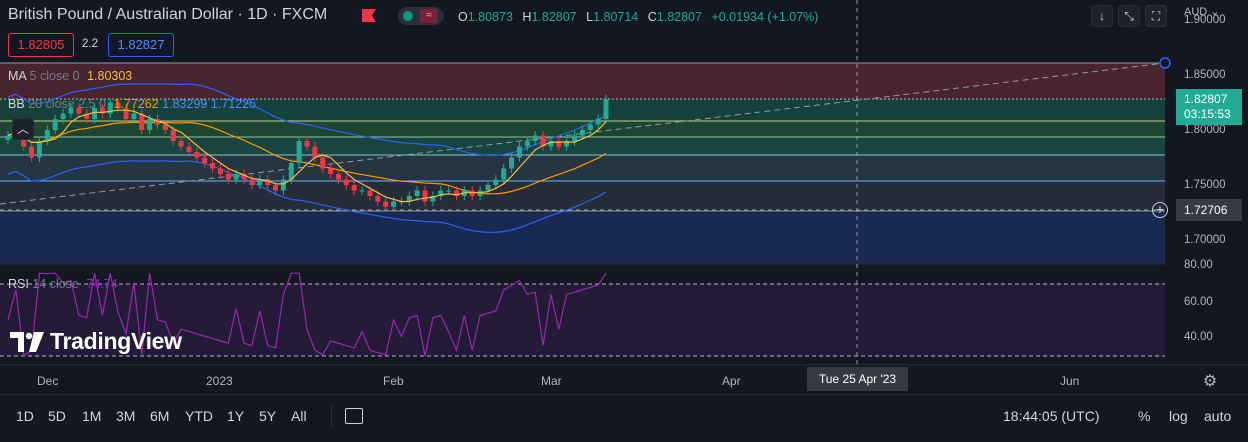 Image resolution: width=1248 pixels, height=442 pixels. What do you see at coordinates (582, 168) in the screenshot?
I see `zone-slate` at bounding box center [582, 168].